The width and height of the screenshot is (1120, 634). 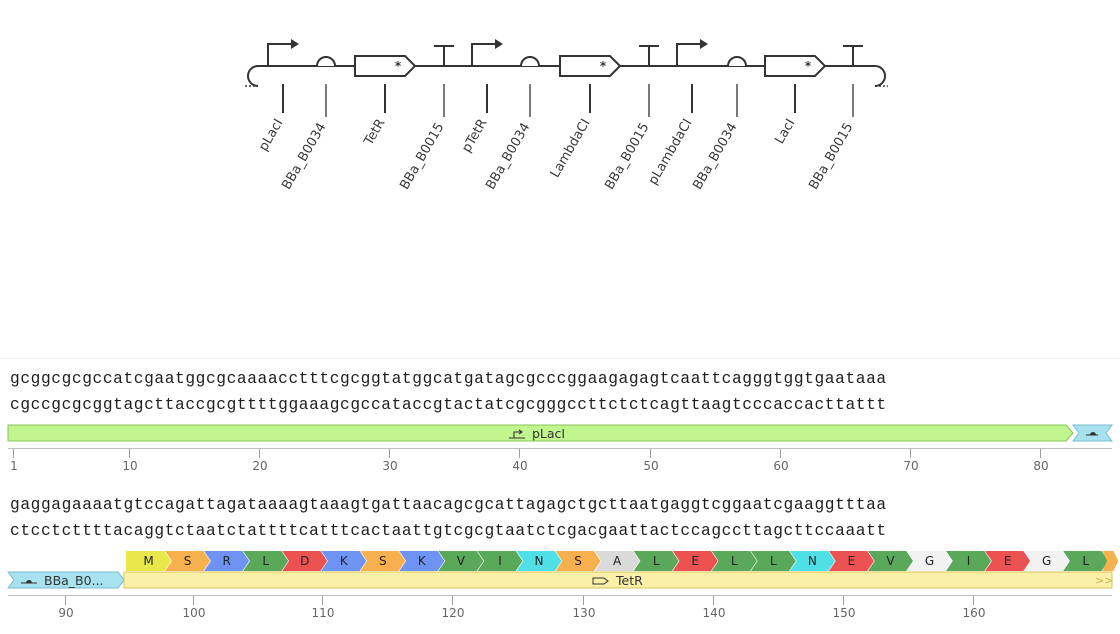 What do you see at coordinates (781, 466) in the screenshot?
I see `ruler-tick-label: 60` at bounding box center [781, 466].